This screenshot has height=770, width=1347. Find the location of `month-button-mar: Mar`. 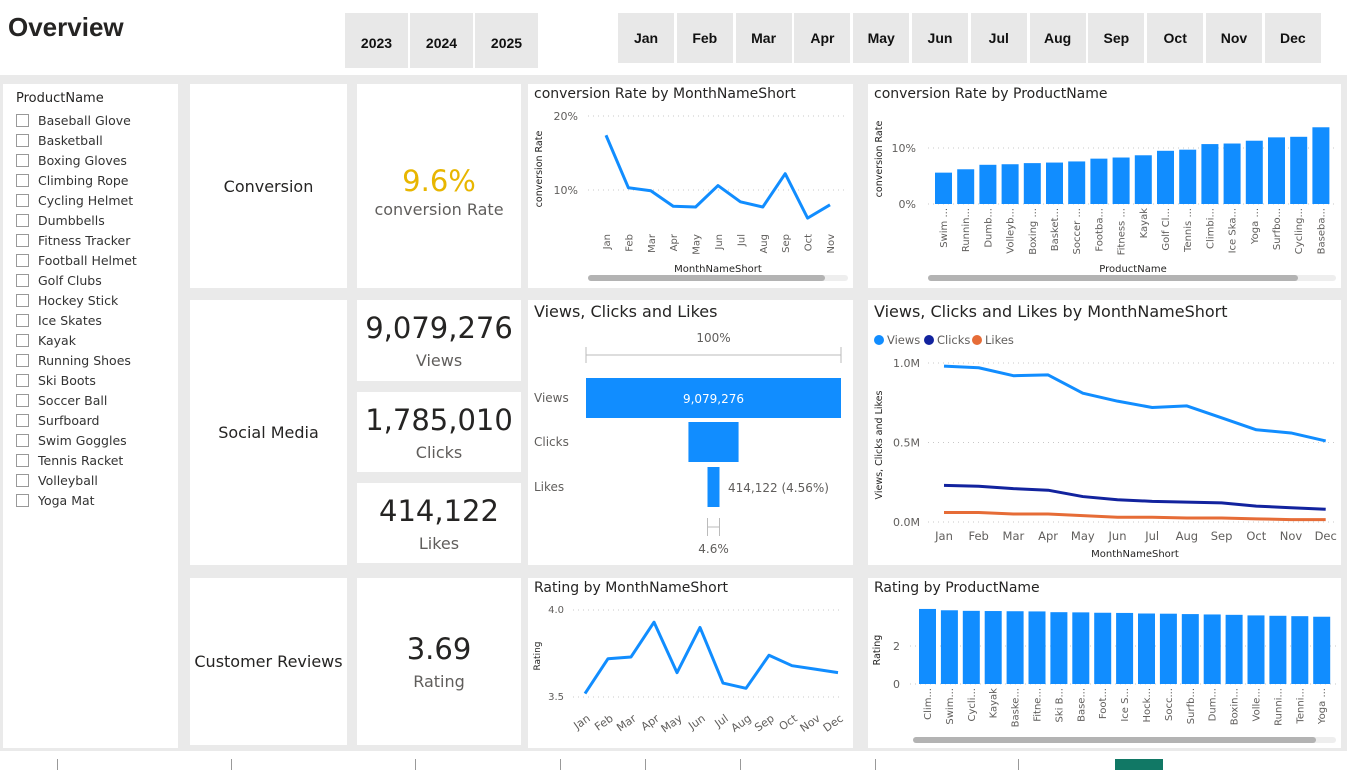

month-button-mar: Mar is located at coordinates (763, 38).